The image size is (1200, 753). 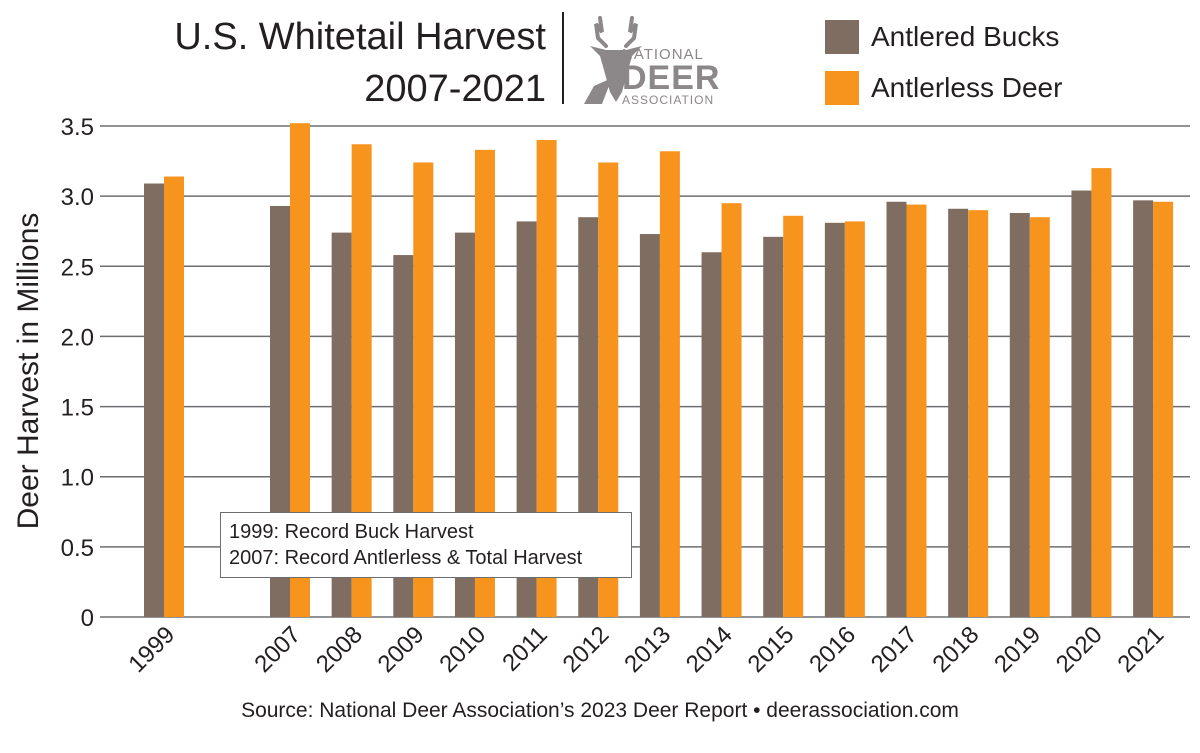 What do you see at coordinates (87, 618) in the screenshot?
I see `y-tick-label: 0` at bounding box center [87, 618].